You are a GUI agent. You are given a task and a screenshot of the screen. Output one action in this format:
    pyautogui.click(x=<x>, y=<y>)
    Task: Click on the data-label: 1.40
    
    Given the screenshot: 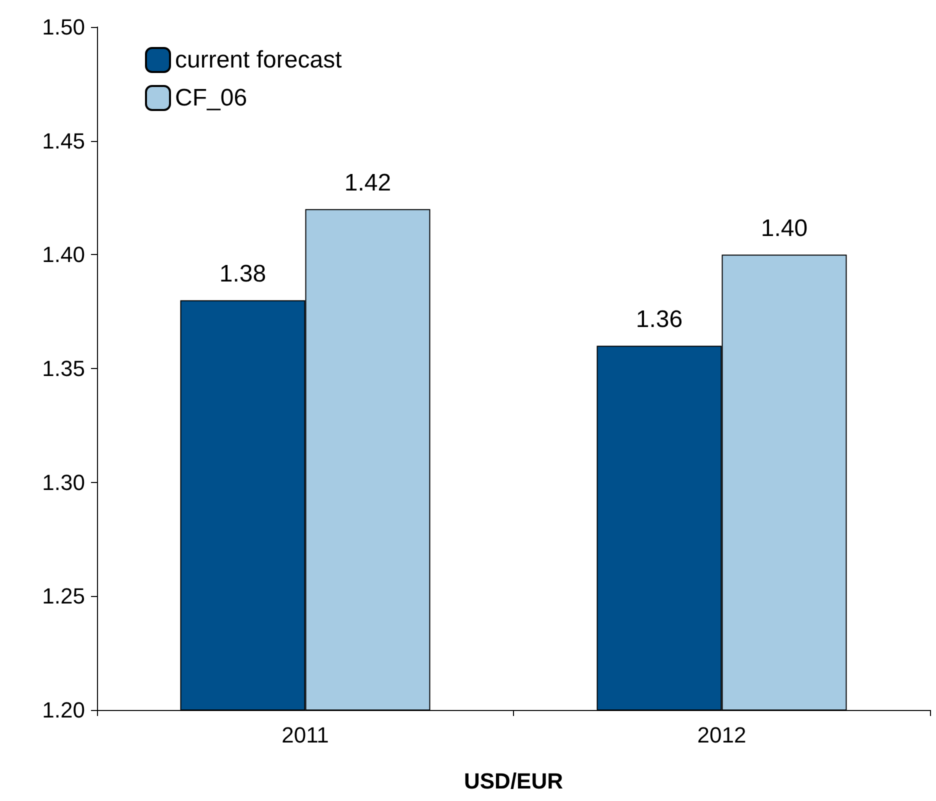 What is the action you would take?
    pyautogui.click(x=784, y=228)
    